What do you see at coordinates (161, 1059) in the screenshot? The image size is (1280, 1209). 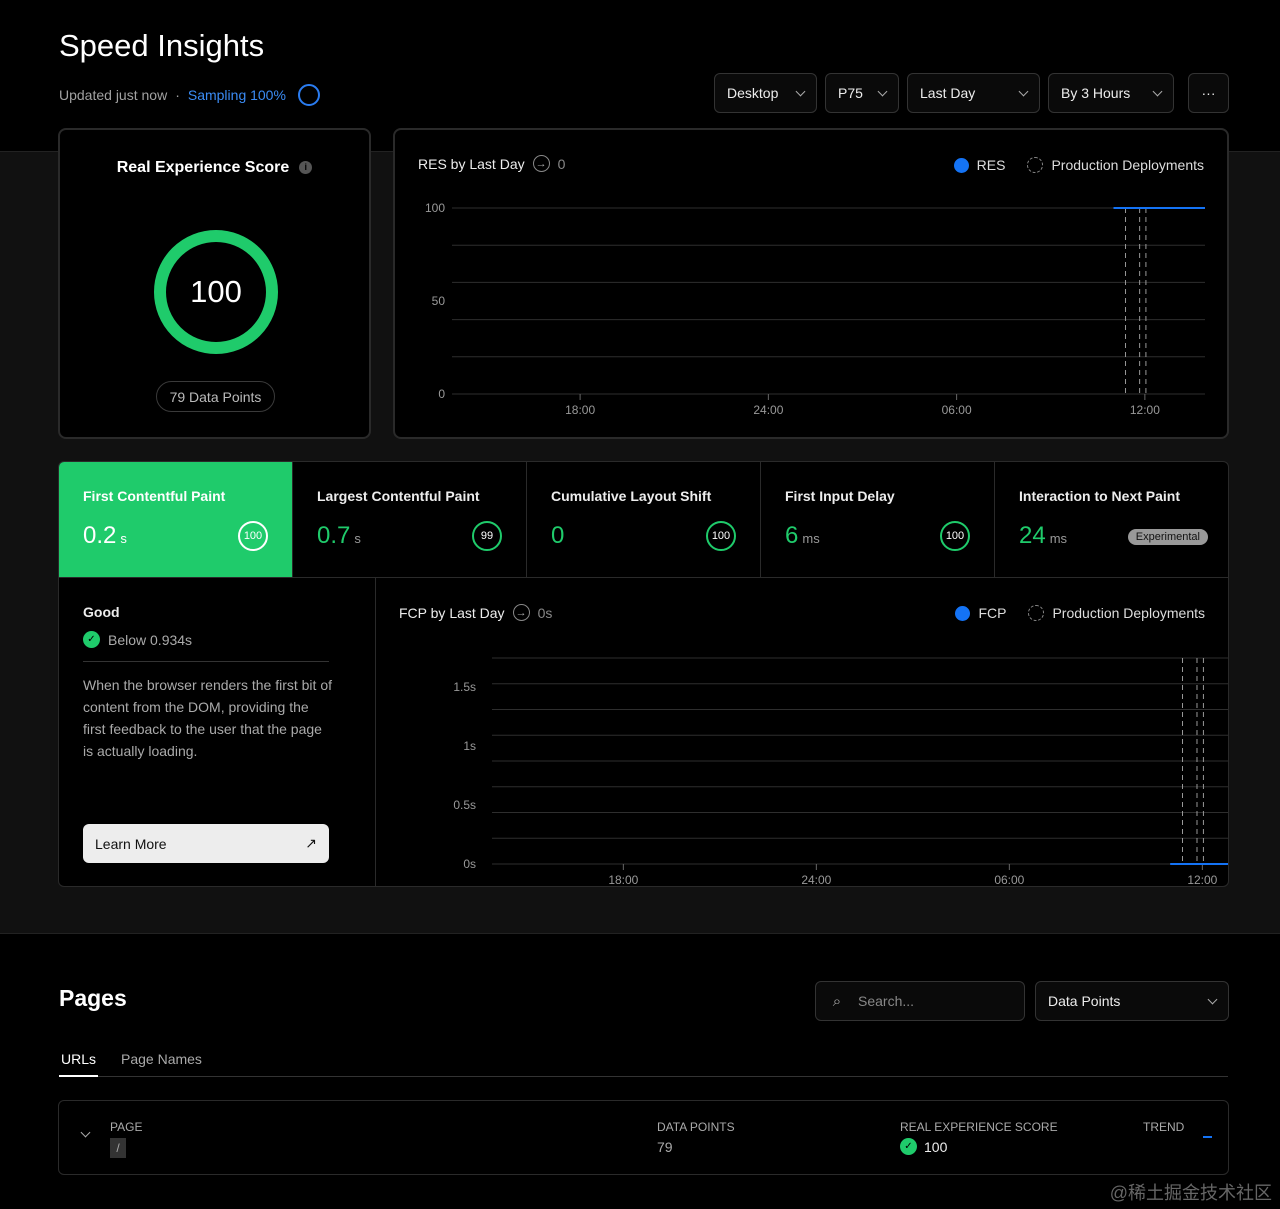 I see `tab-page-names: Page Names` at bounding box center [161, 1059].